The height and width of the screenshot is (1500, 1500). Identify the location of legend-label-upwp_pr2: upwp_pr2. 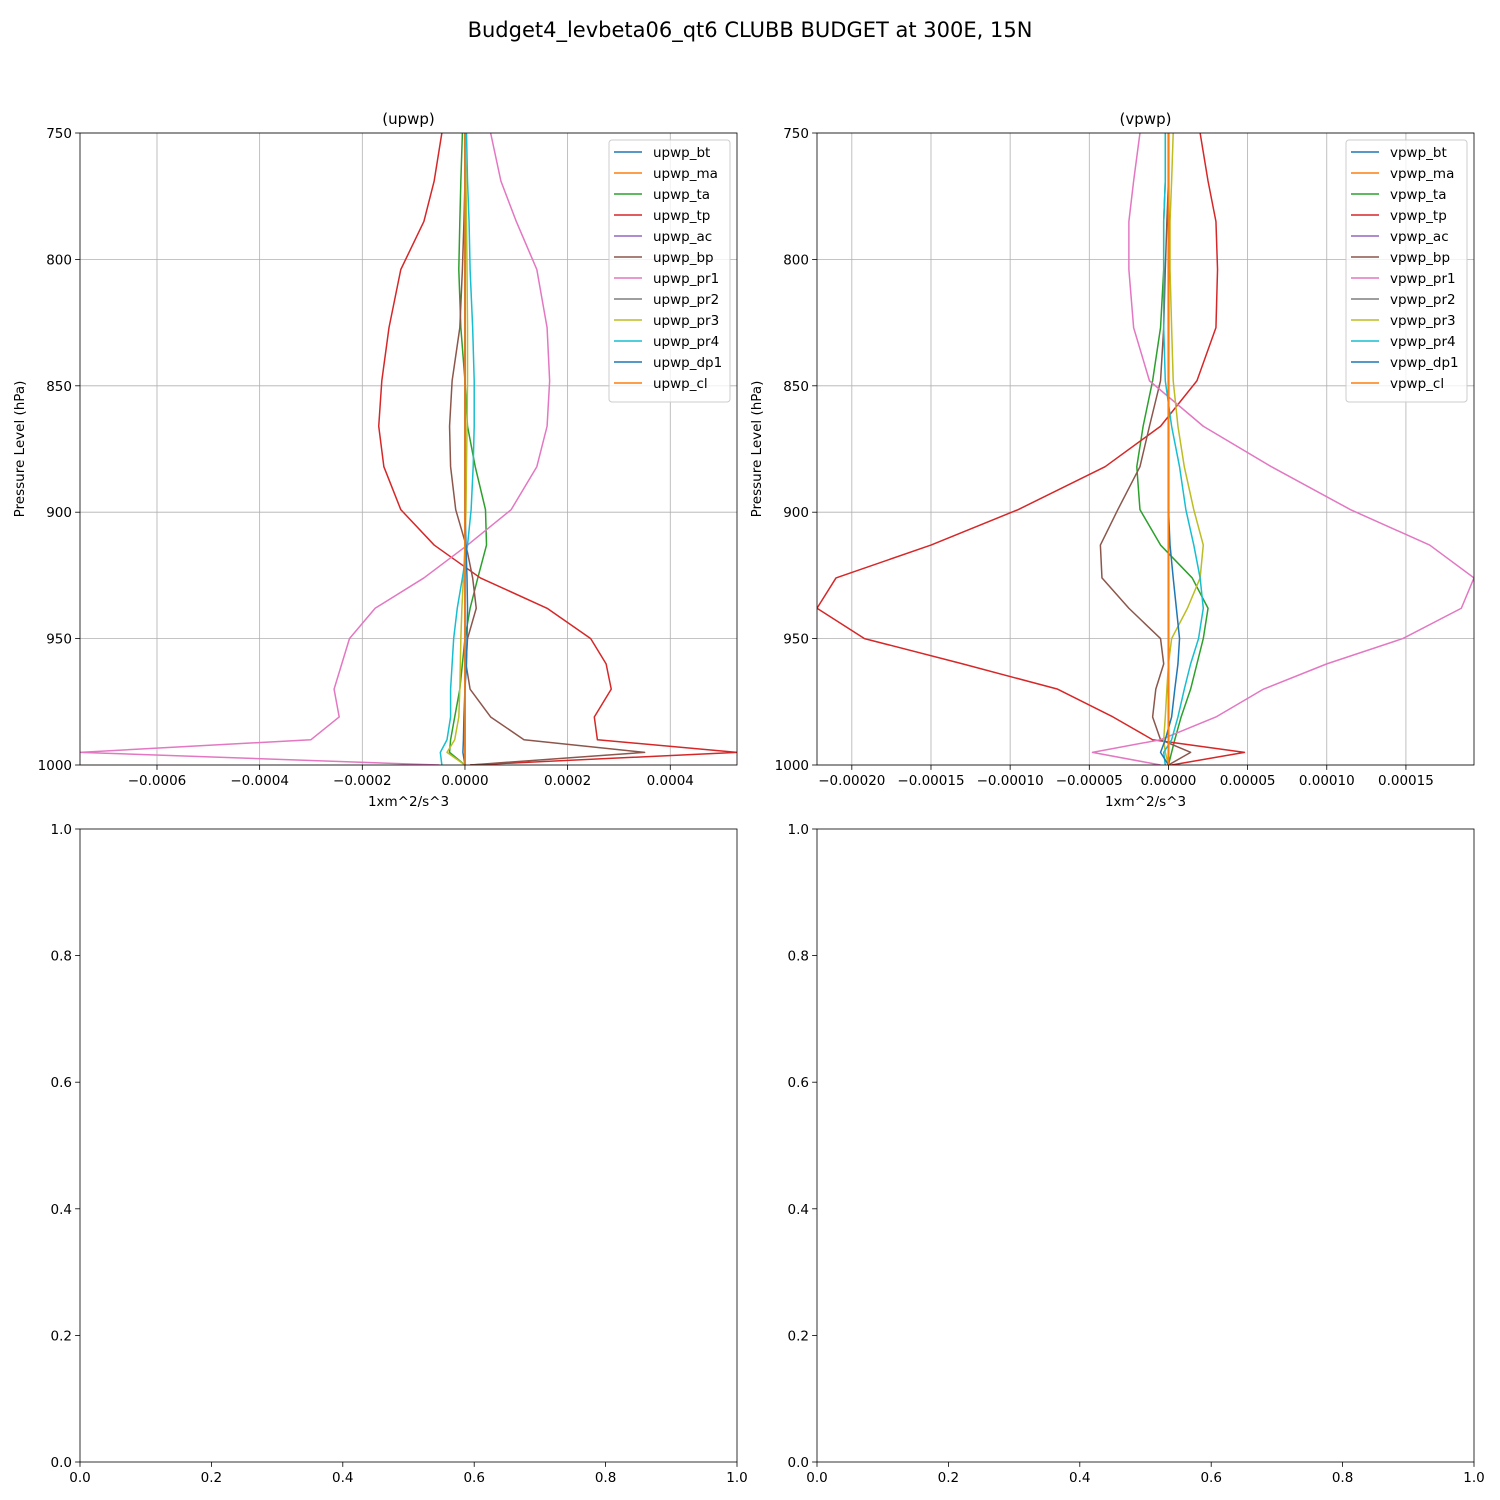
(686, 300).